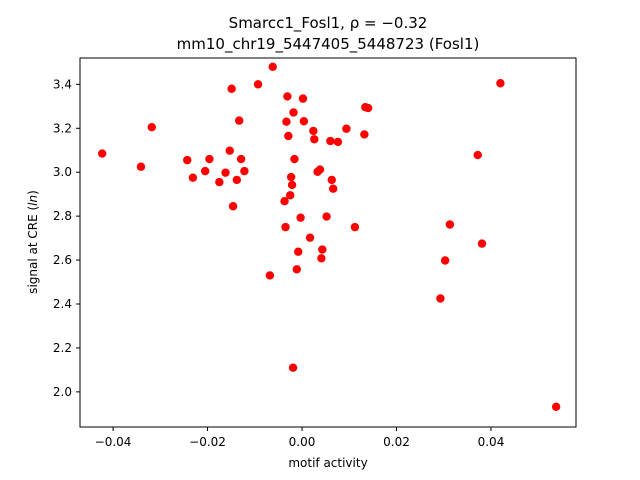 Image resolution: width=640 pixels, height=480 pixels. I want to click on x-tick-label-1: −0.04, so click(113, 442).